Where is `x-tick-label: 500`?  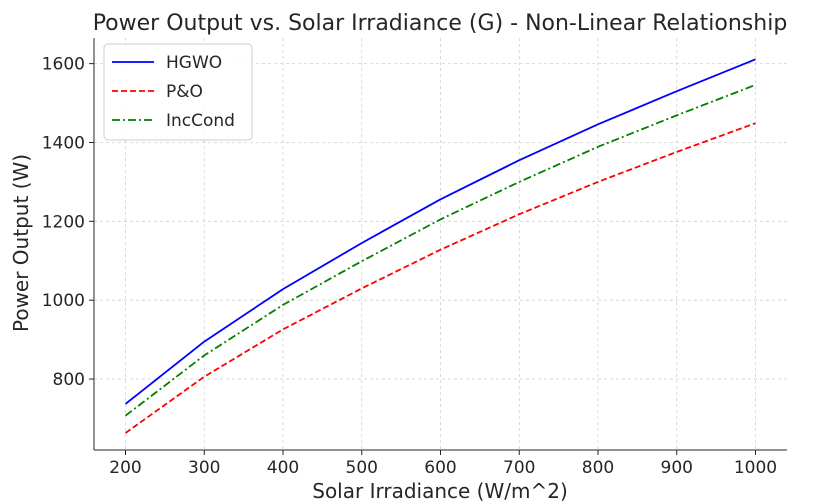 x-tick-label: 500 is located at coordinates (362, 468).